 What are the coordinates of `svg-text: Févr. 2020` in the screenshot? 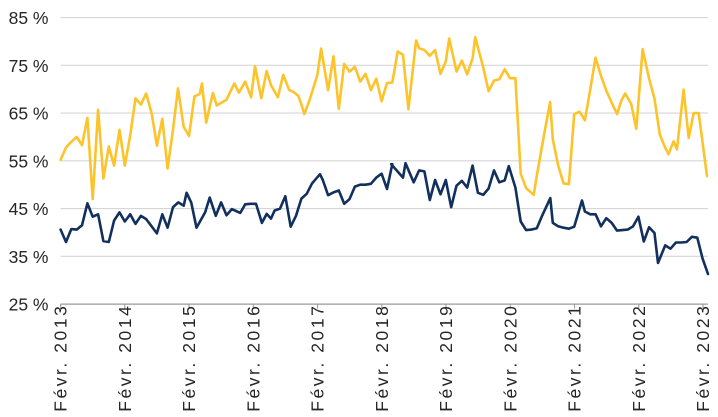 It's located at (510, 358).